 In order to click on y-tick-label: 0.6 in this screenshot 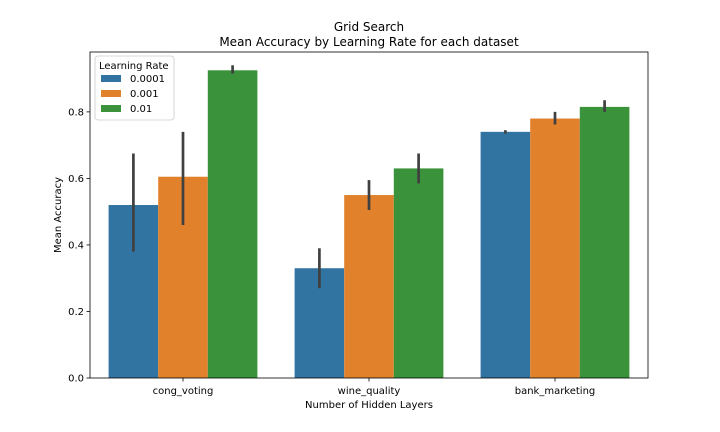, I will do `click(76, 179)`.